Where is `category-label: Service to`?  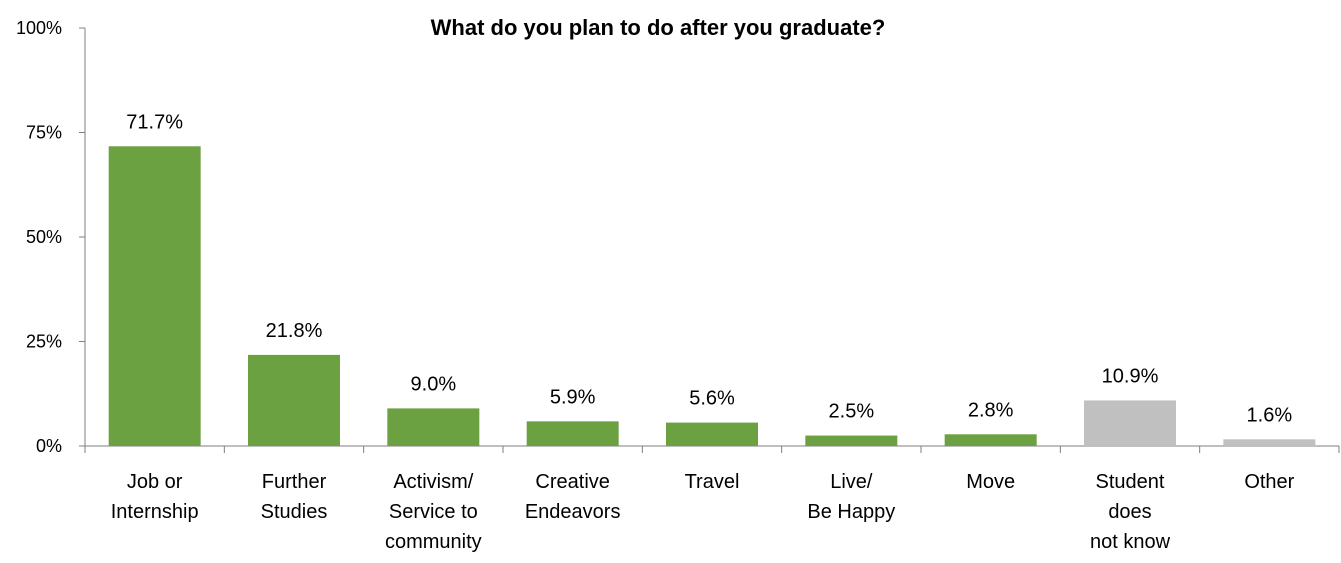
category-label: Service to is located at coordinates (433, 512).